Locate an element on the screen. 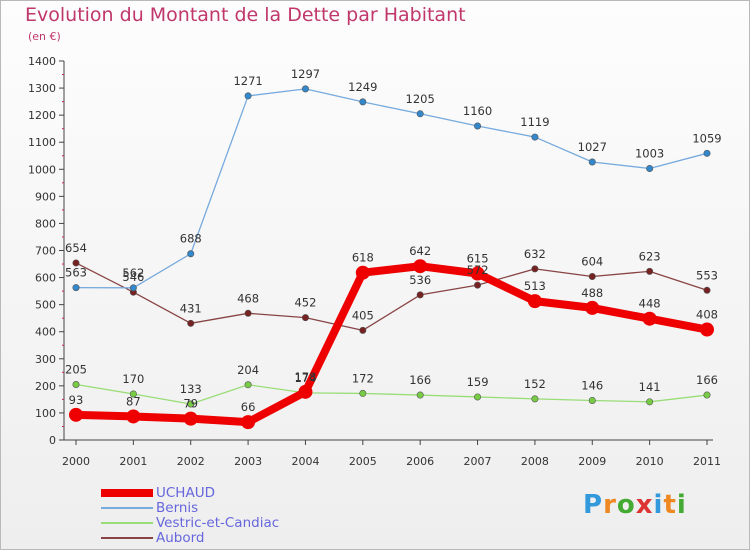  series-line-vestric-et-candiac is located at coordinates (391, 394).